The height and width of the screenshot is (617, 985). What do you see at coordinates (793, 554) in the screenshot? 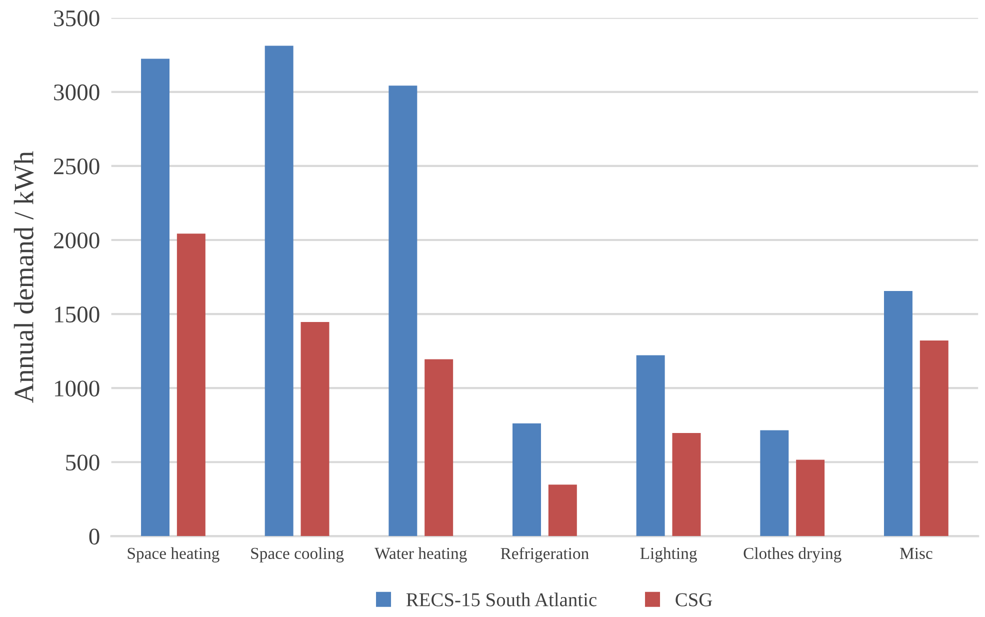
I see `x-tick-label: Clothes drying` at bounding box center [793, 554].